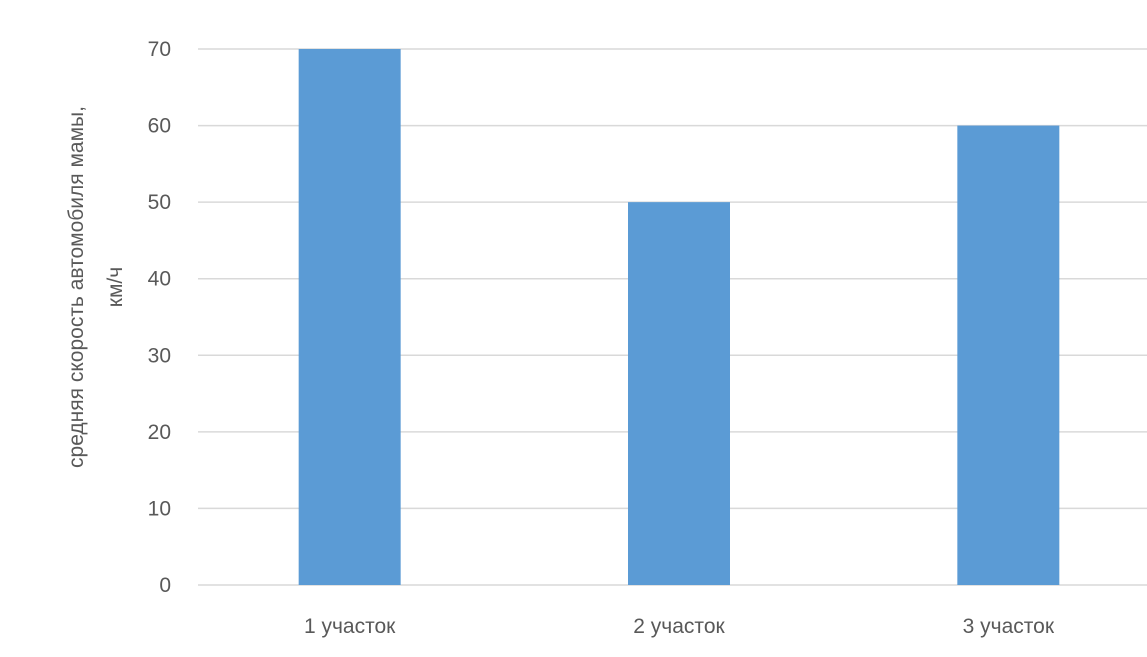 Image resolution: width=1147 pixels, height=657 pixels. Describe the element at coordinates (159, 49) in the screenshot. I see `y-tick-label: 70` at that location.